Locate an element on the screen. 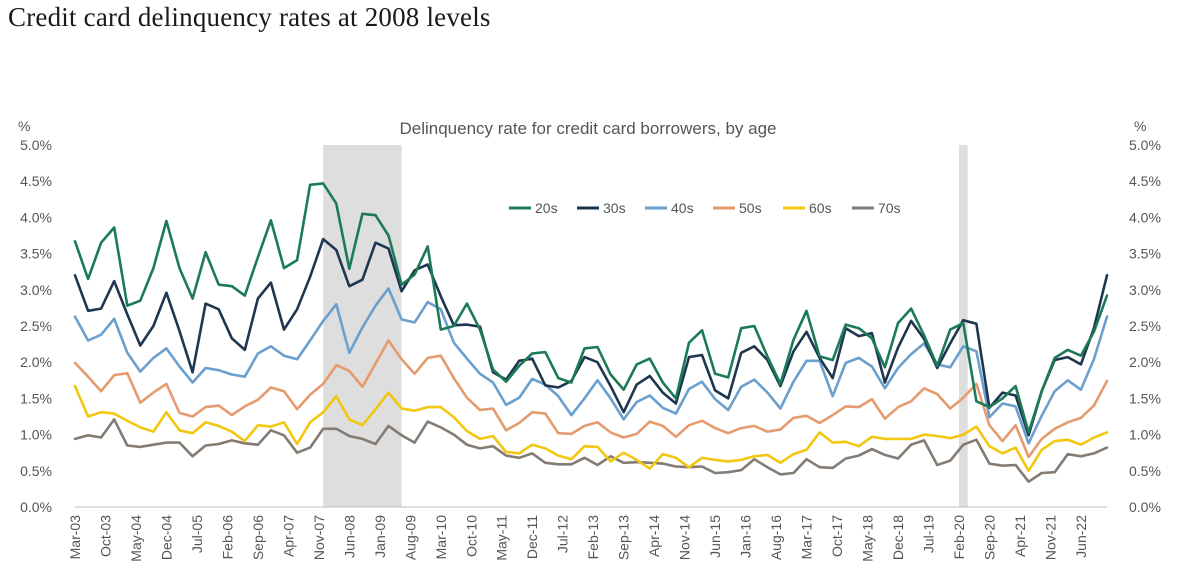 This screenshot has height=581, width=1181. x-tick-label: Apr-07 is located at coordinates (288, 536).